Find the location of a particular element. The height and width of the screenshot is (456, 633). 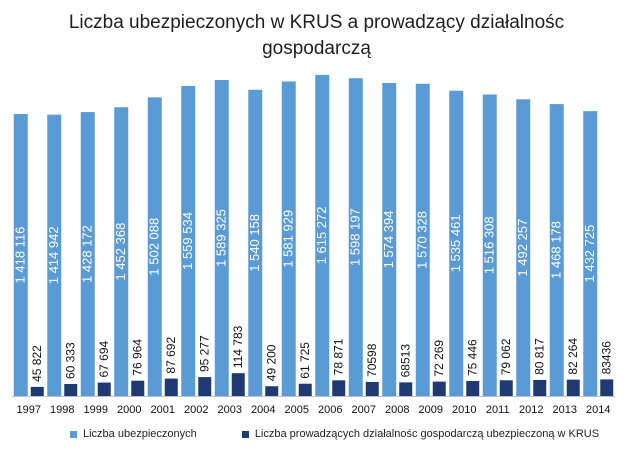

data-label-series2-2010: 75 446 is located at coordinates (473, 357).